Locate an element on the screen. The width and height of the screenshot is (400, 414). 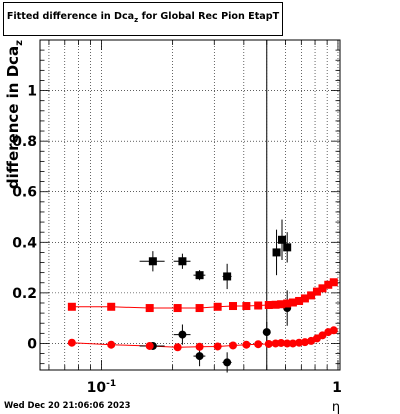
x-tick-label-base: 10 is located at coordinates (97, 388).